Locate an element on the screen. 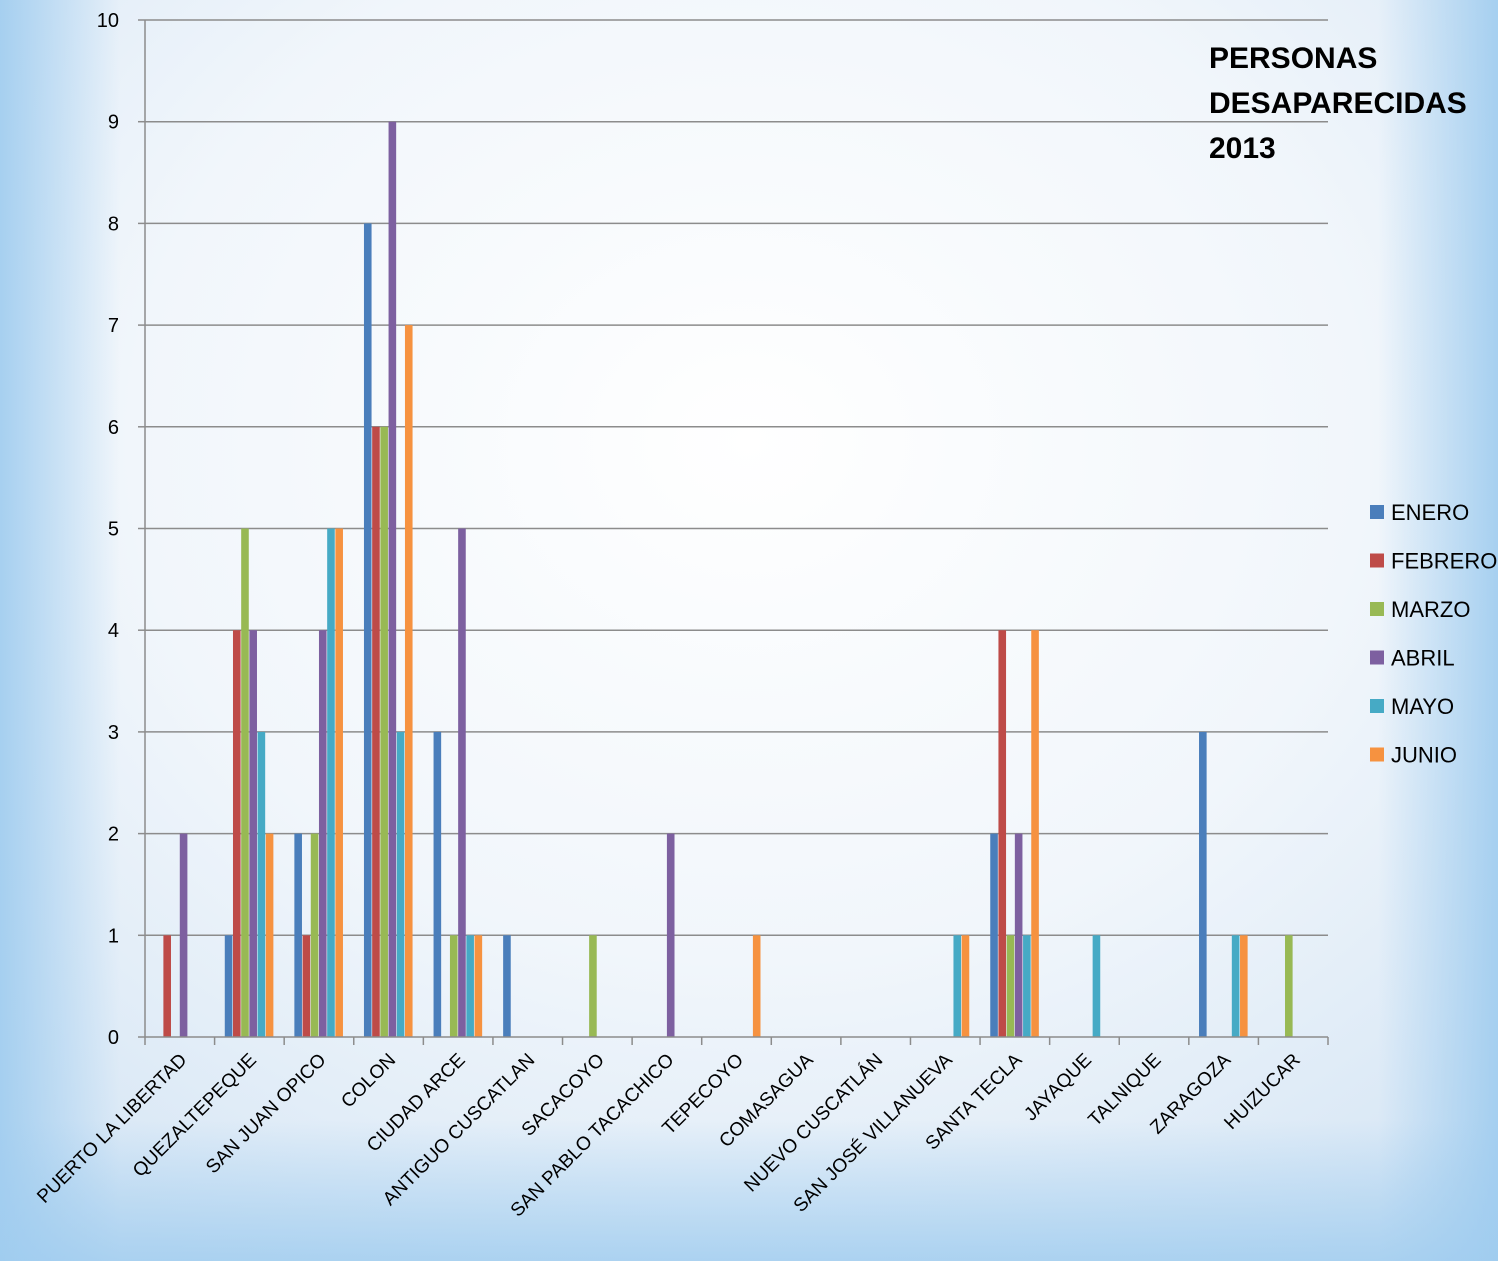 The width and height of the screenshot is (1498, 1261). y-tick-label: 3 is located at coordinates (113, 733).